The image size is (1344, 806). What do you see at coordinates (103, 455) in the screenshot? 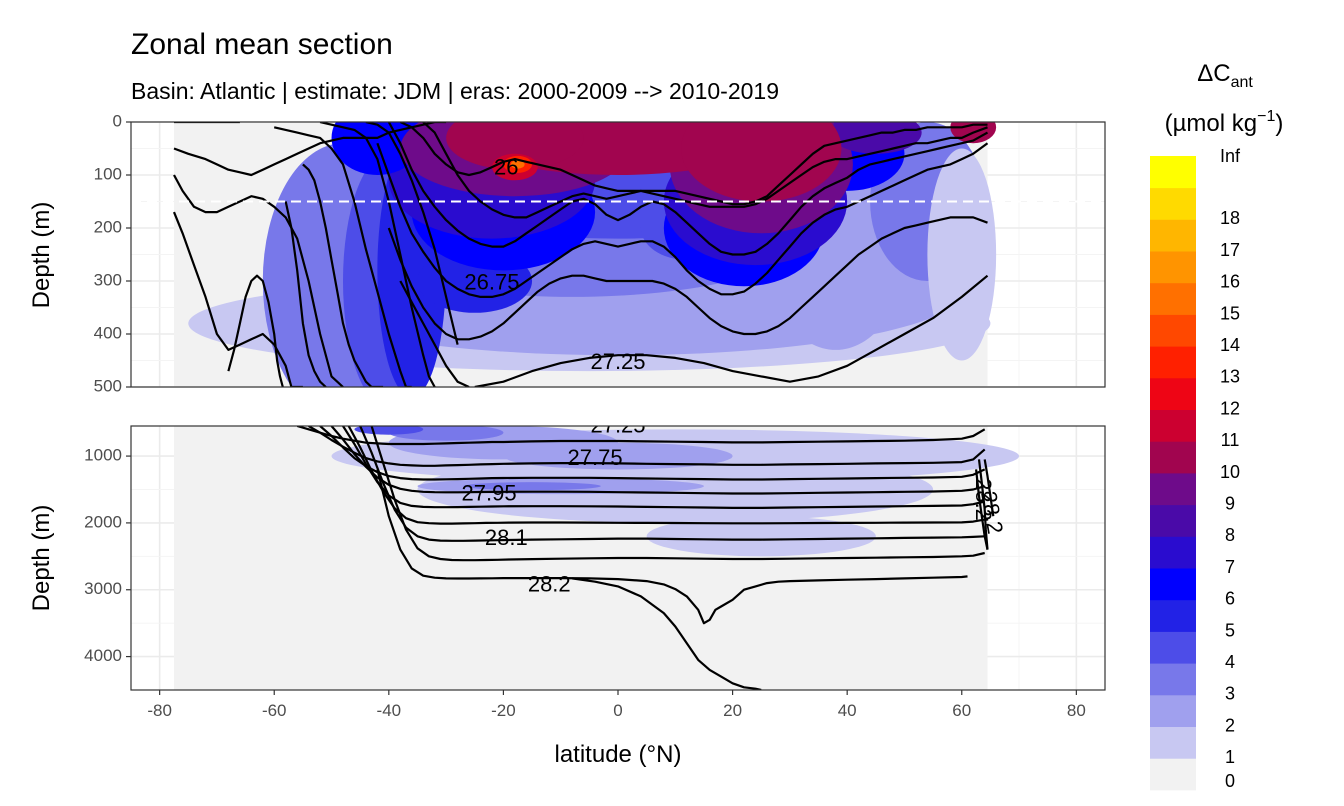
I see `y-tick-label: 1000` at bounding box center [103, 455].